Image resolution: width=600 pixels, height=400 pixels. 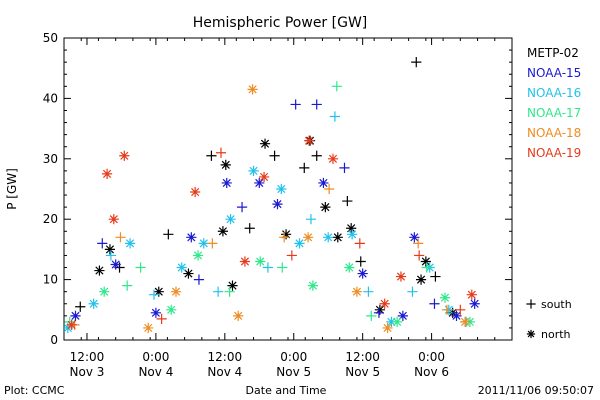 I want to click on legend-entry: NOAA-18, so click(x=554, y=133).